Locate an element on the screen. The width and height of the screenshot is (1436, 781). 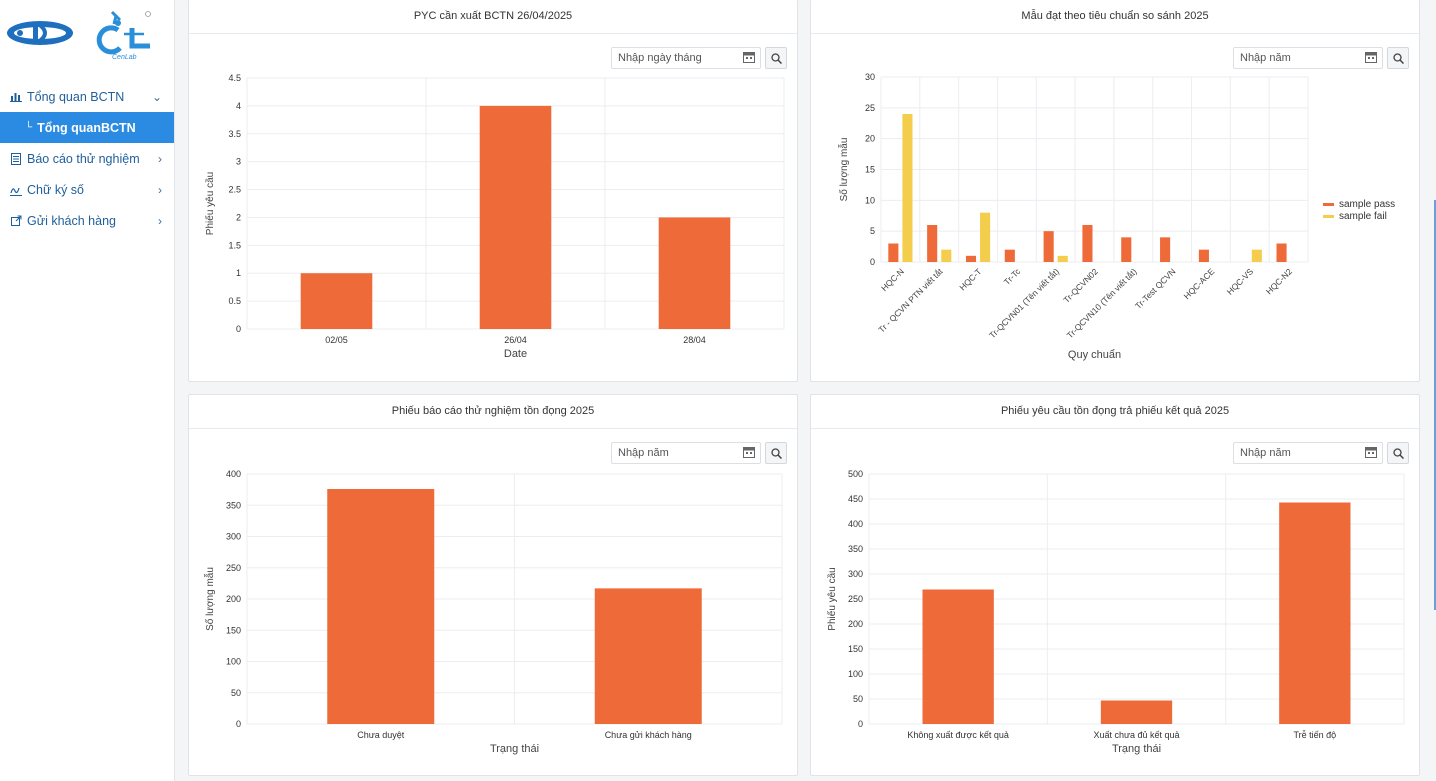
y-tick-label: 2 is located at coordinates (238, 217).